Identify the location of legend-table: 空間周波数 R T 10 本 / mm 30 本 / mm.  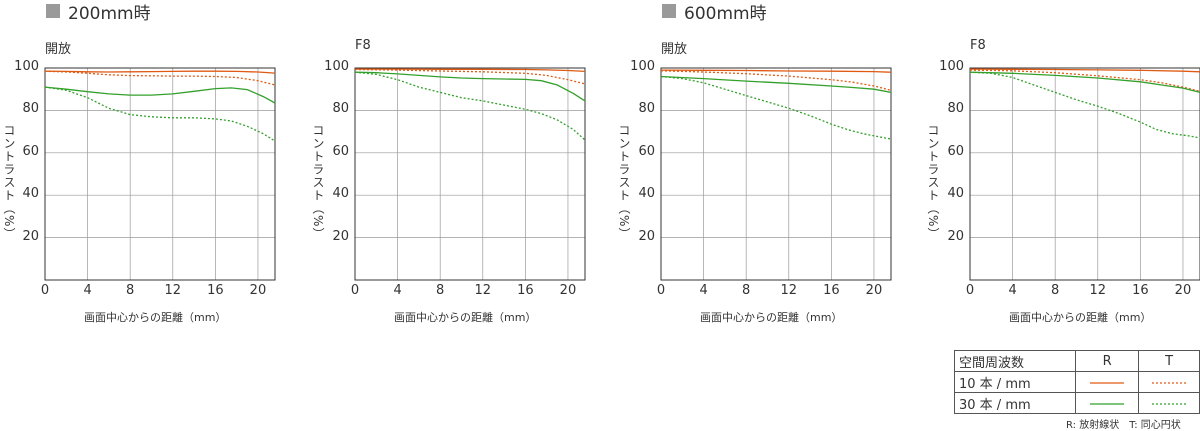
(1077, 382).